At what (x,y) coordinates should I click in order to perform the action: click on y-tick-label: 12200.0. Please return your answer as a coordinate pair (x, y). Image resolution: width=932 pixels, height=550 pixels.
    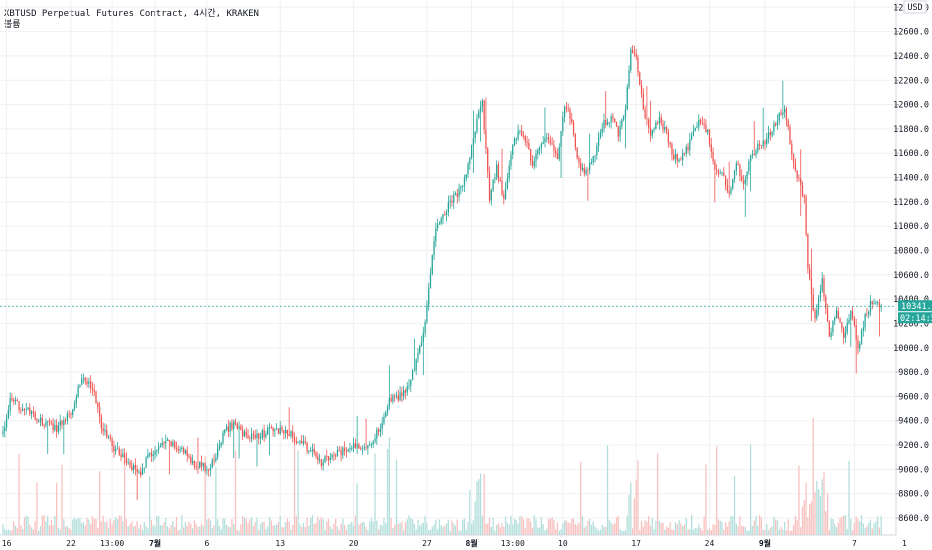
    Looking at the image, I should click on (911, 81).